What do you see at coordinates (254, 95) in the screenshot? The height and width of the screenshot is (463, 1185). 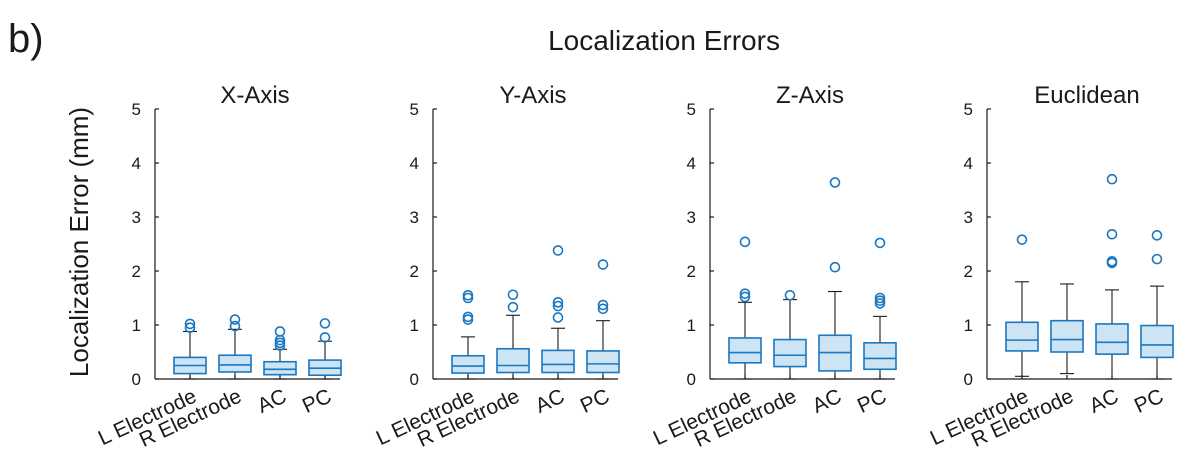 I see `panel-title: X-Axis` at bounding box center [254, 95].